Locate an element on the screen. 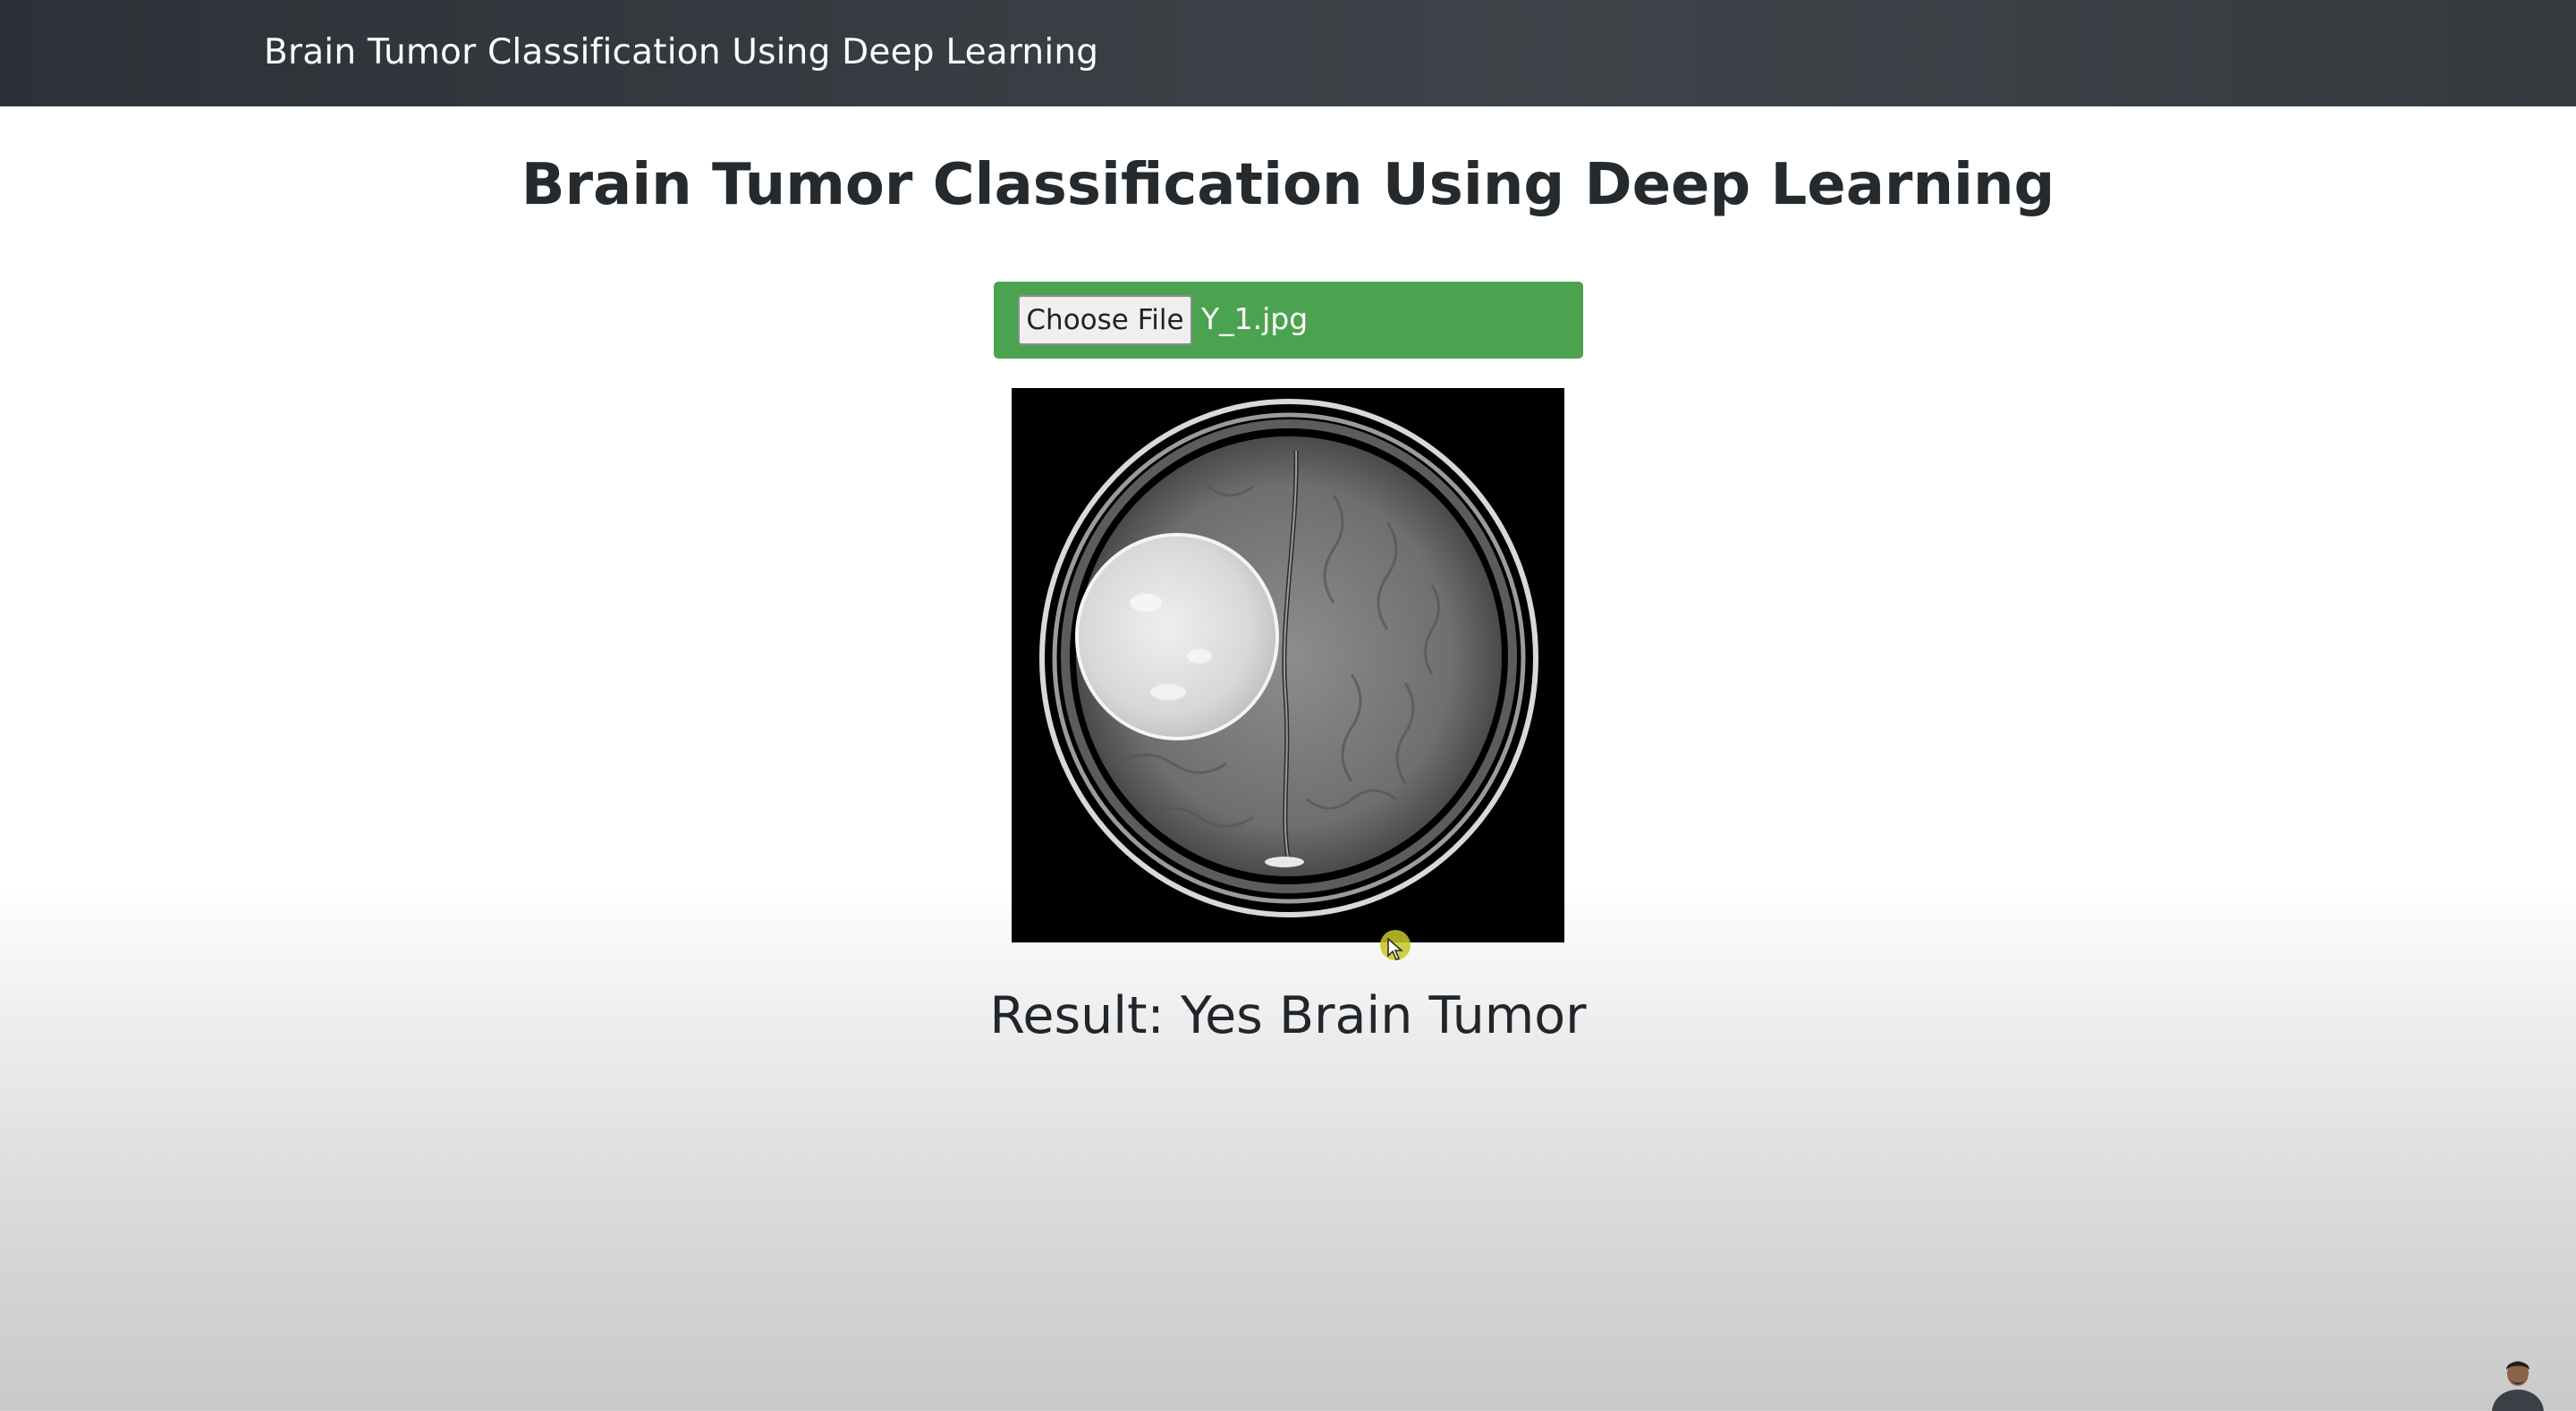  file-upload-field: Choose File Y_1.jpg is located at coordinates (1288, 321).